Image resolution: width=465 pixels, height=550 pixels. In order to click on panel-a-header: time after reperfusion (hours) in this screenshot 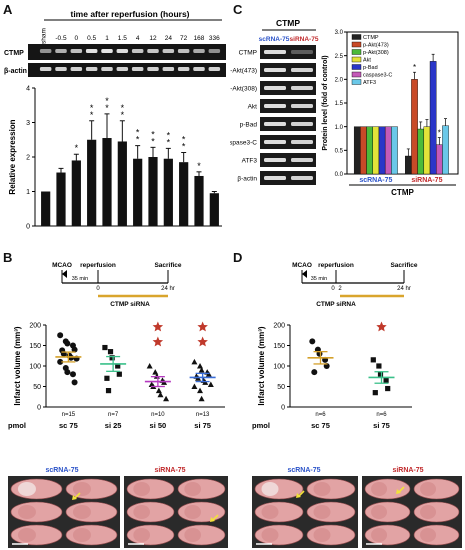, I will do `click(129, 14)`.